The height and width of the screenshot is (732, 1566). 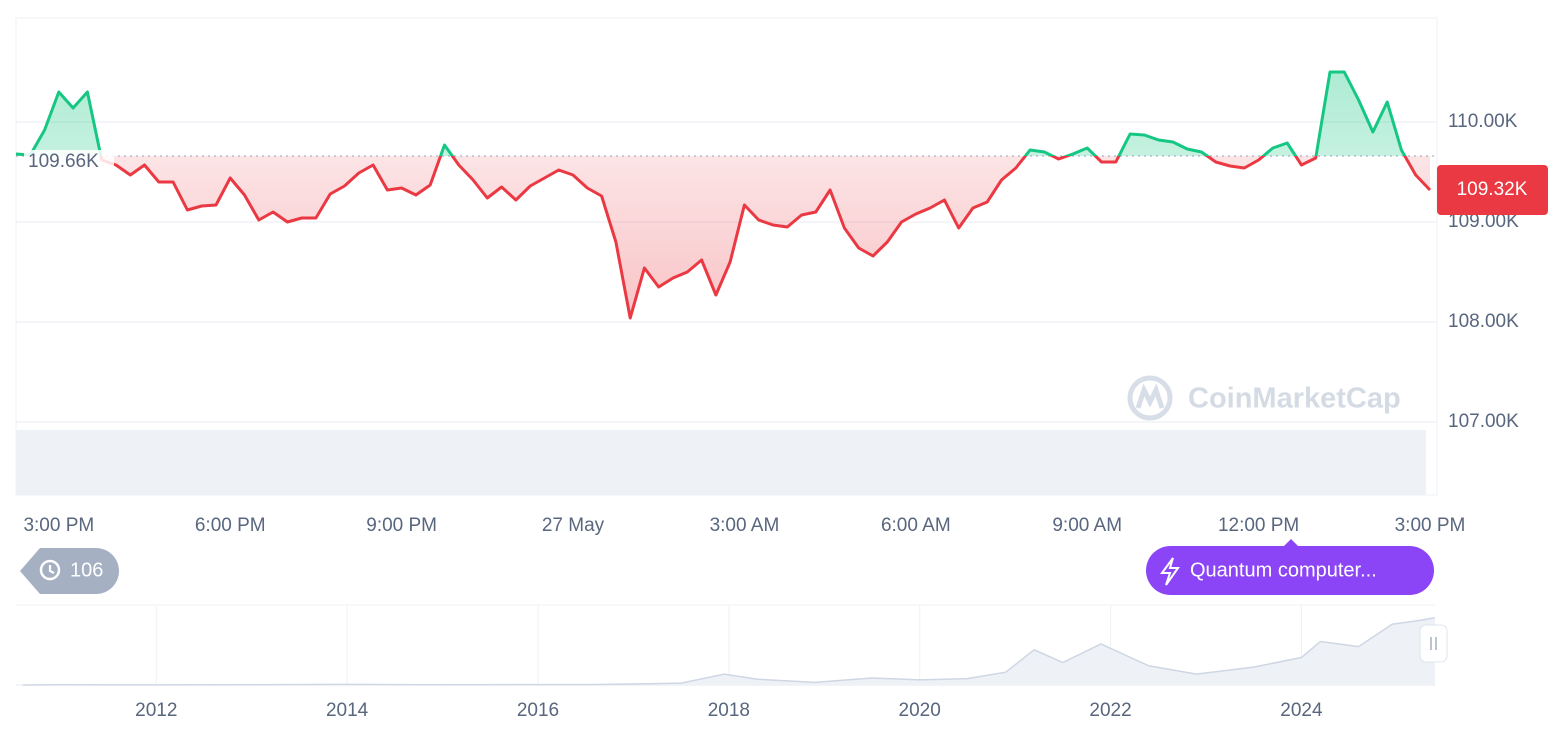 I want to click on x-tick-label: 6:00 PM, so click(x=230, y=525).